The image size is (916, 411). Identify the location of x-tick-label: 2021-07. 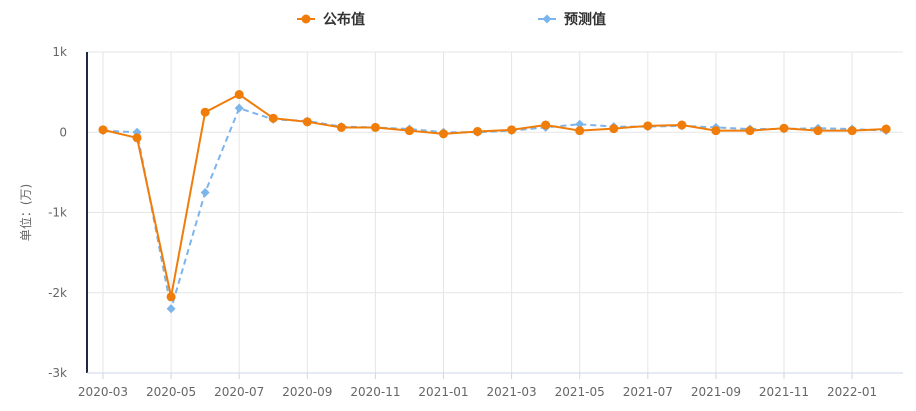
(648, 392).